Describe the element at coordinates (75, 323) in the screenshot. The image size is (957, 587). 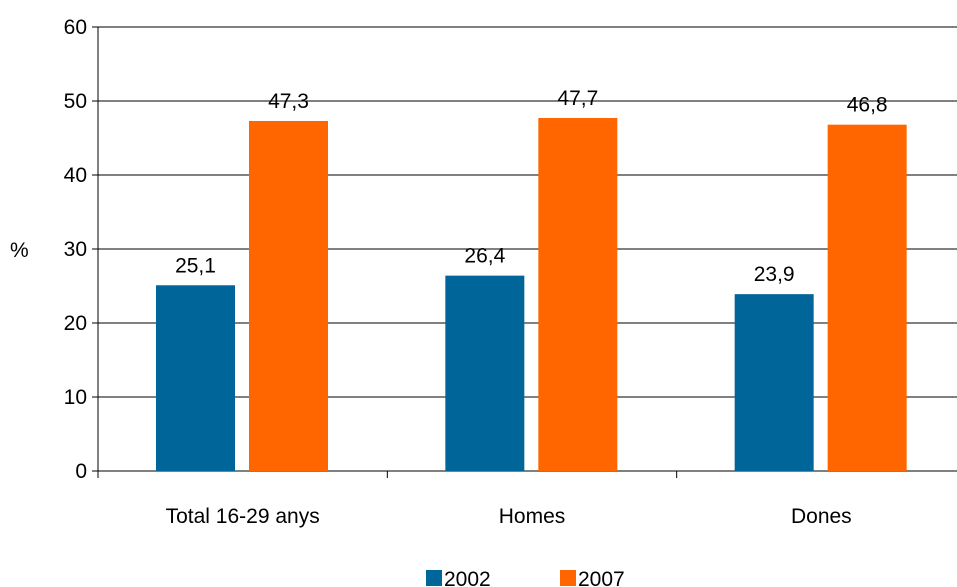
I see `y-tick-label: 20` at that location.